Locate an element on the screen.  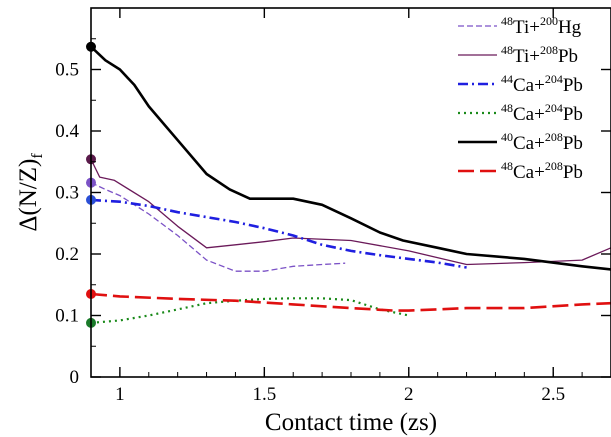
x-tick-label: 1 is located at coordinates (120, 394).